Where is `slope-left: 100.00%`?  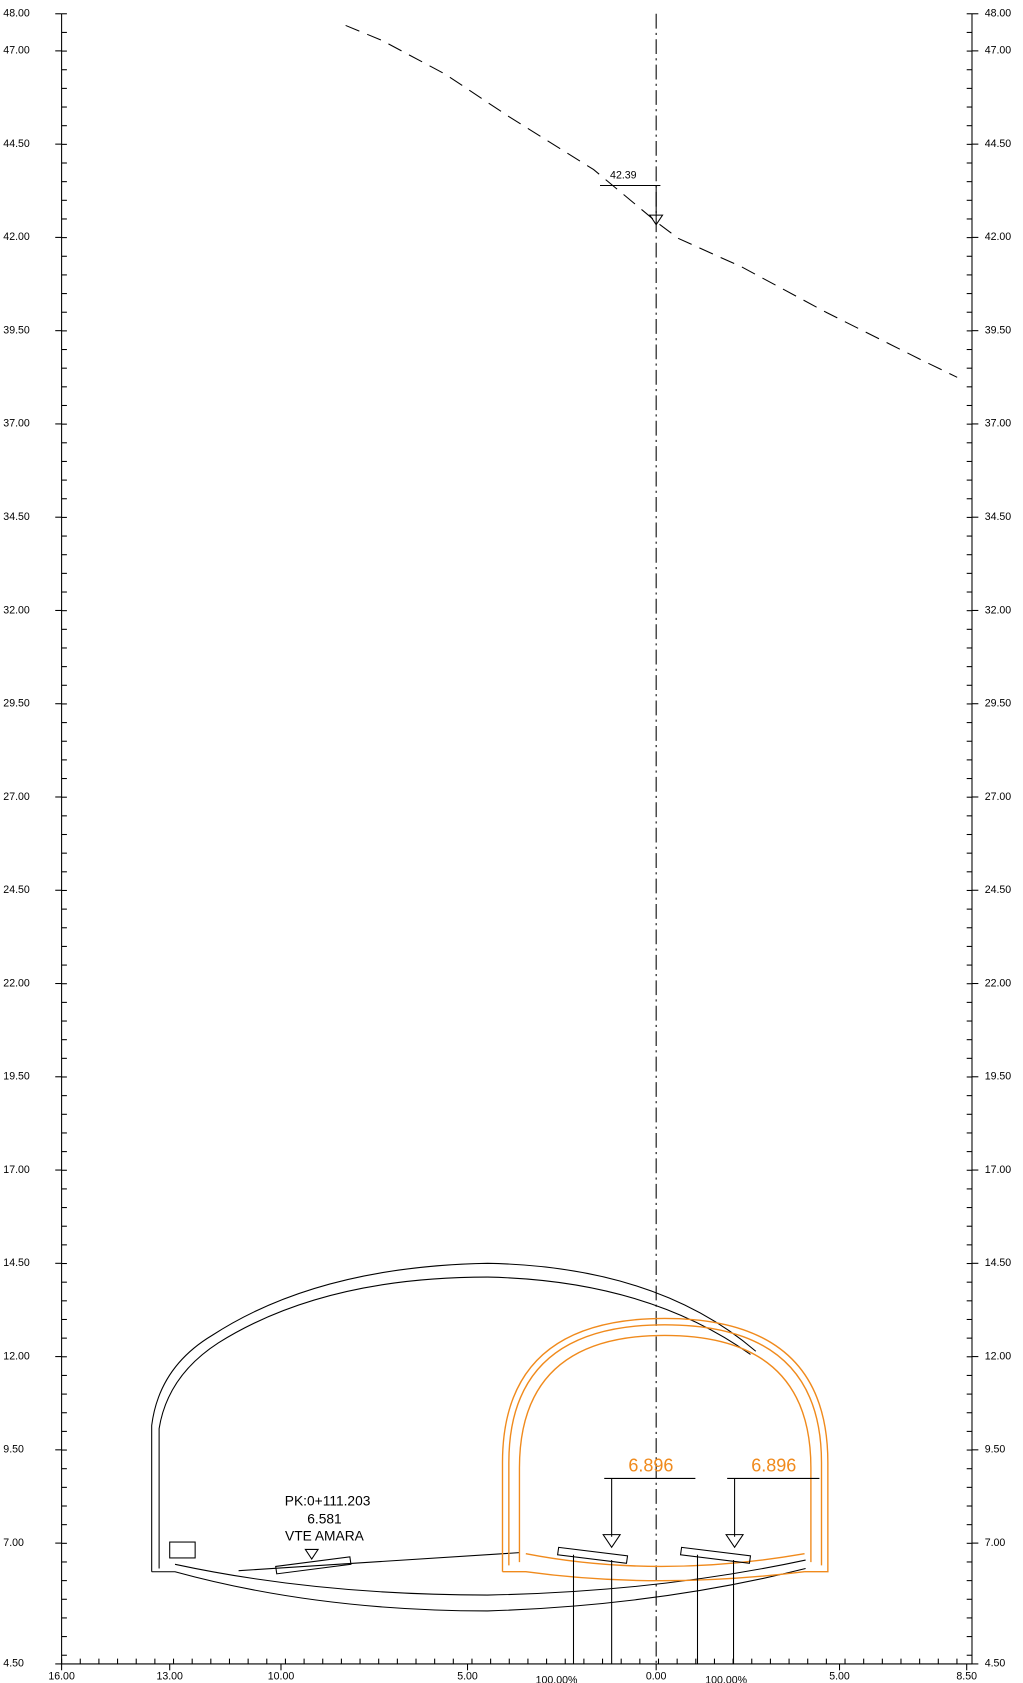 slope-left: 100.00% is located at coordinates (557, 1679).